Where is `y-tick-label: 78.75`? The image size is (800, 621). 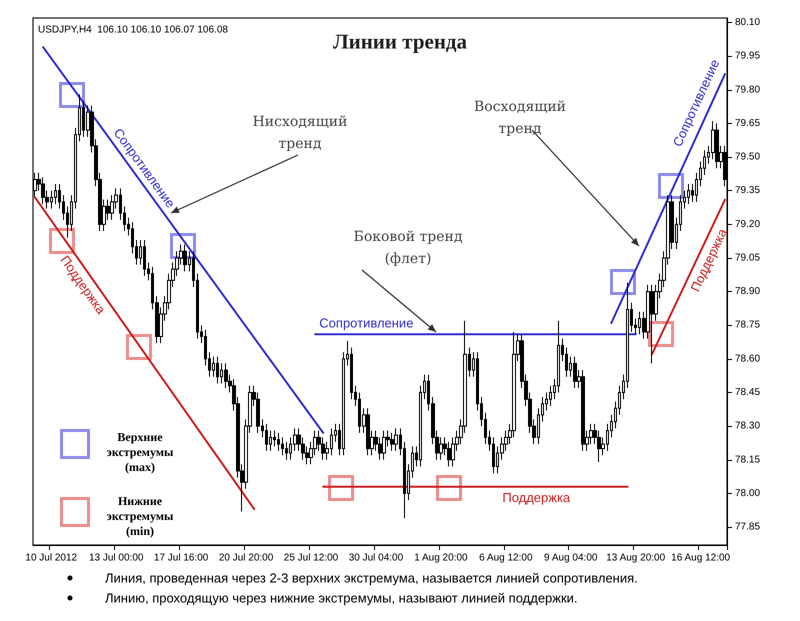
y-tick-label: 78.75 is located at coordinates (747, 325).